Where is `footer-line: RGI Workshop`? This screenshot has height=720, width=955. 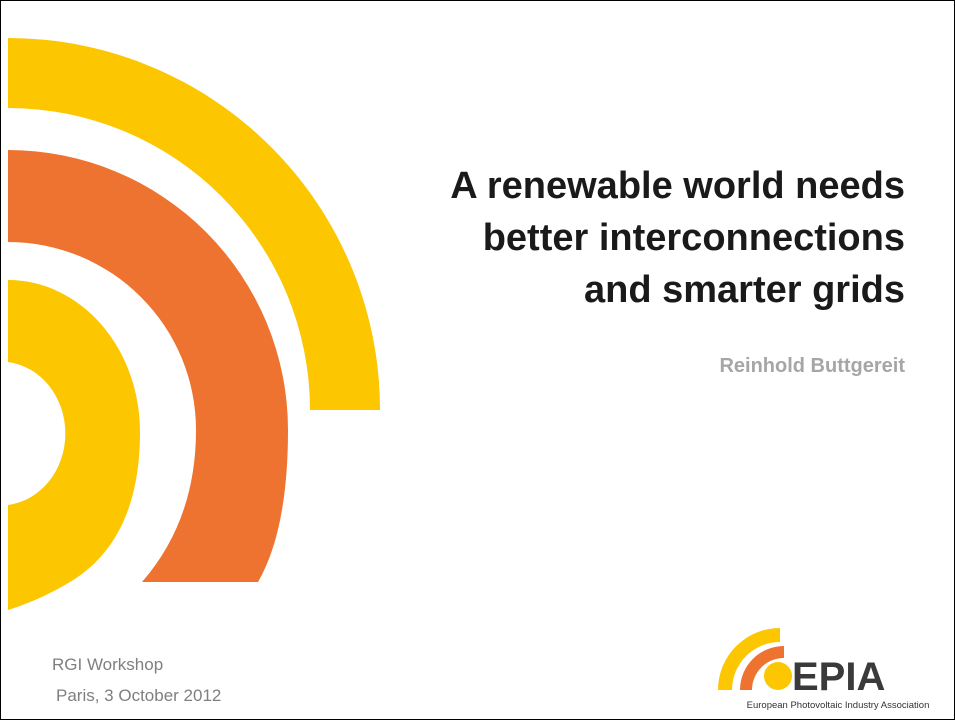
footer-line: RGI Workshop is located at coordinates (107, 664).